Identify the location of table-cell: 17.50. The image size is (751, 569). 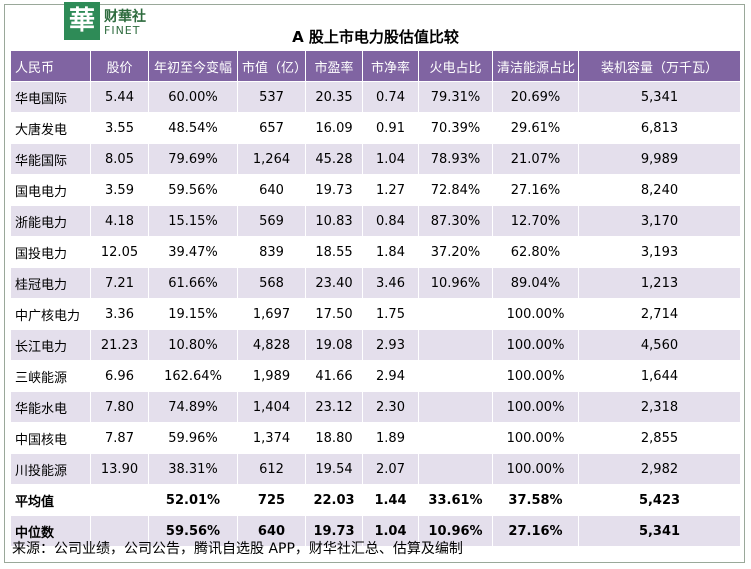
(334, 314).